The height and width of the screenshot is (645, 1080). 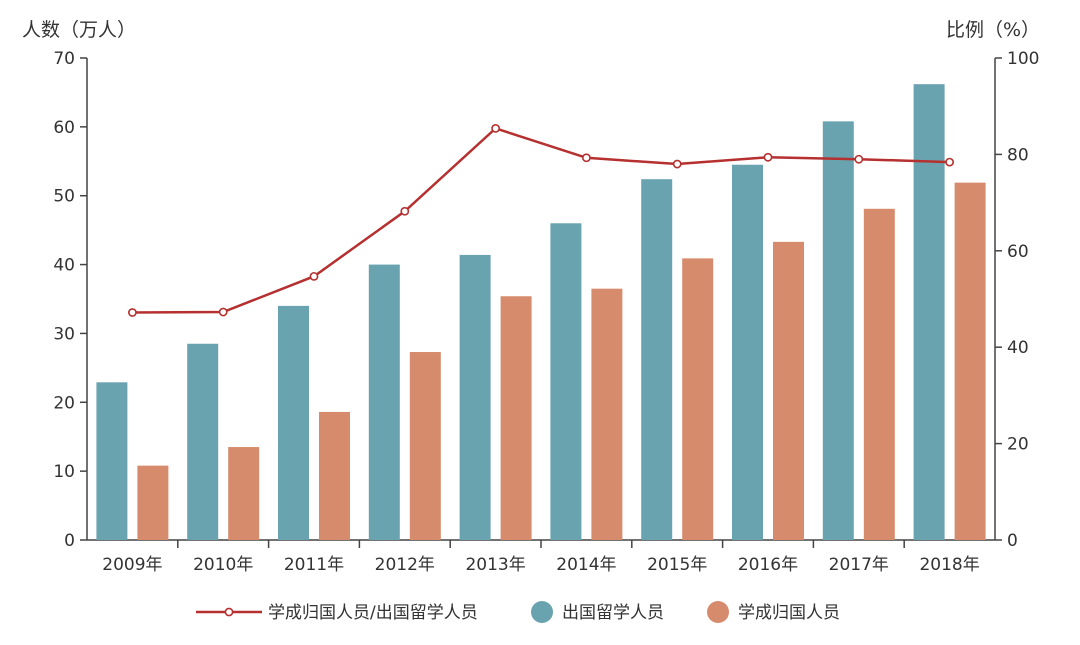 What do you see at coordinates (613, 613) in the screenshot?
I see `legend-outbound-label: 出国留学人员` at bounding box center [613, 613].